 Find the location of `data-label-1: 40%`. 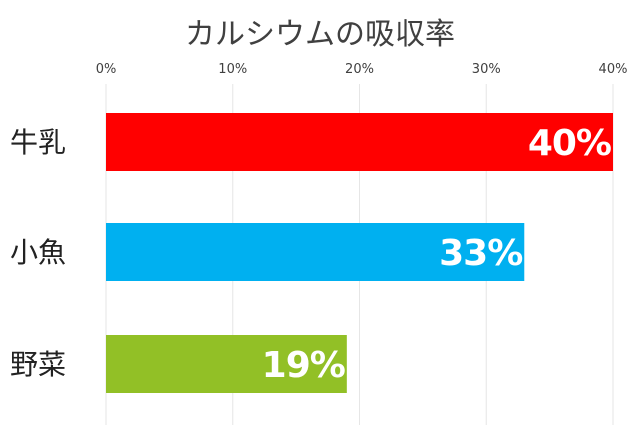

data-label-1: 40% is located at coordinates (569, 143).